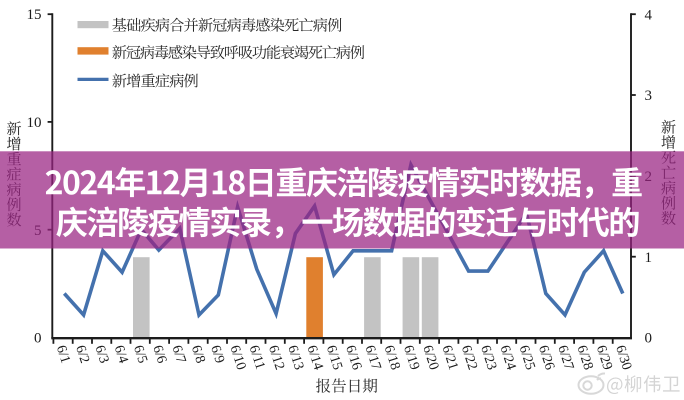 This screenshot has width=684, height=400. I want to click on svg-text: 6/22, so click(469, 358).